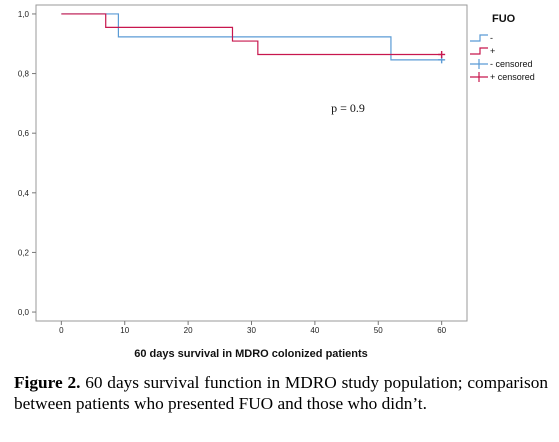  I want to click on x-tick-label: 60, so click(441, 330).